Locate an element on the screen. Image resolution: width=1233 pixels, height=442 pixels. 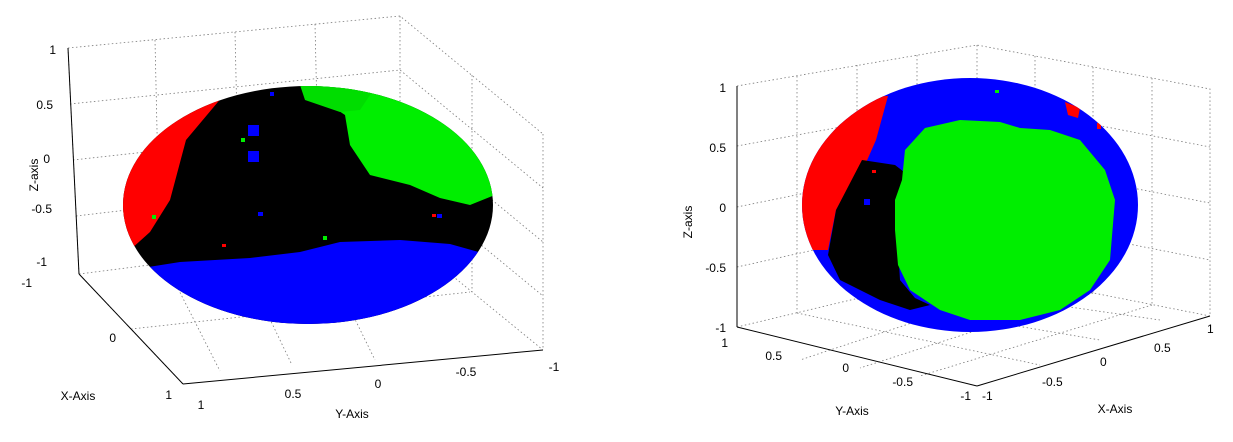
left-y-axis-label: Y-Axis is located at coordinates (352, 414).